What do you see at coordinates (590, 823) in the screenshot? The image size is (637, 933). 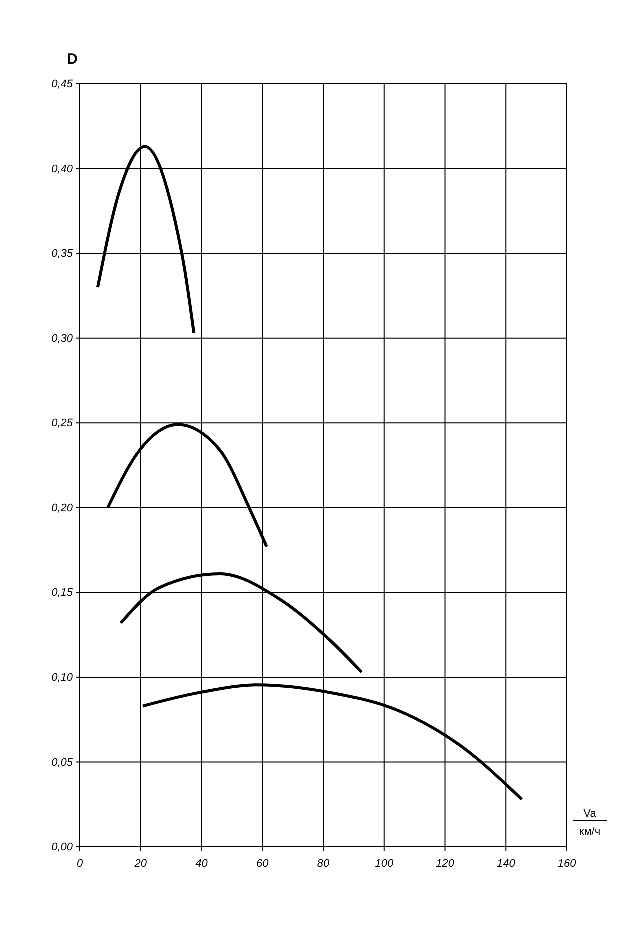 I see `x-axis-title: Va км/ч` at bounding box center [590, 823].